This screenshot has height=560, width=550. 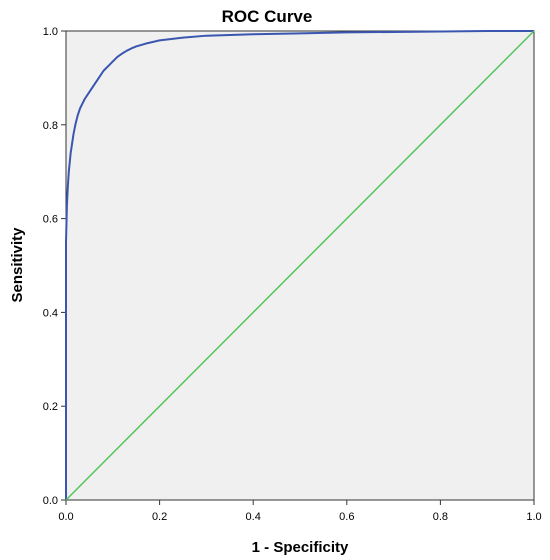 I want to click on x-tick-label: 0.0, so click(x=65, y=517).